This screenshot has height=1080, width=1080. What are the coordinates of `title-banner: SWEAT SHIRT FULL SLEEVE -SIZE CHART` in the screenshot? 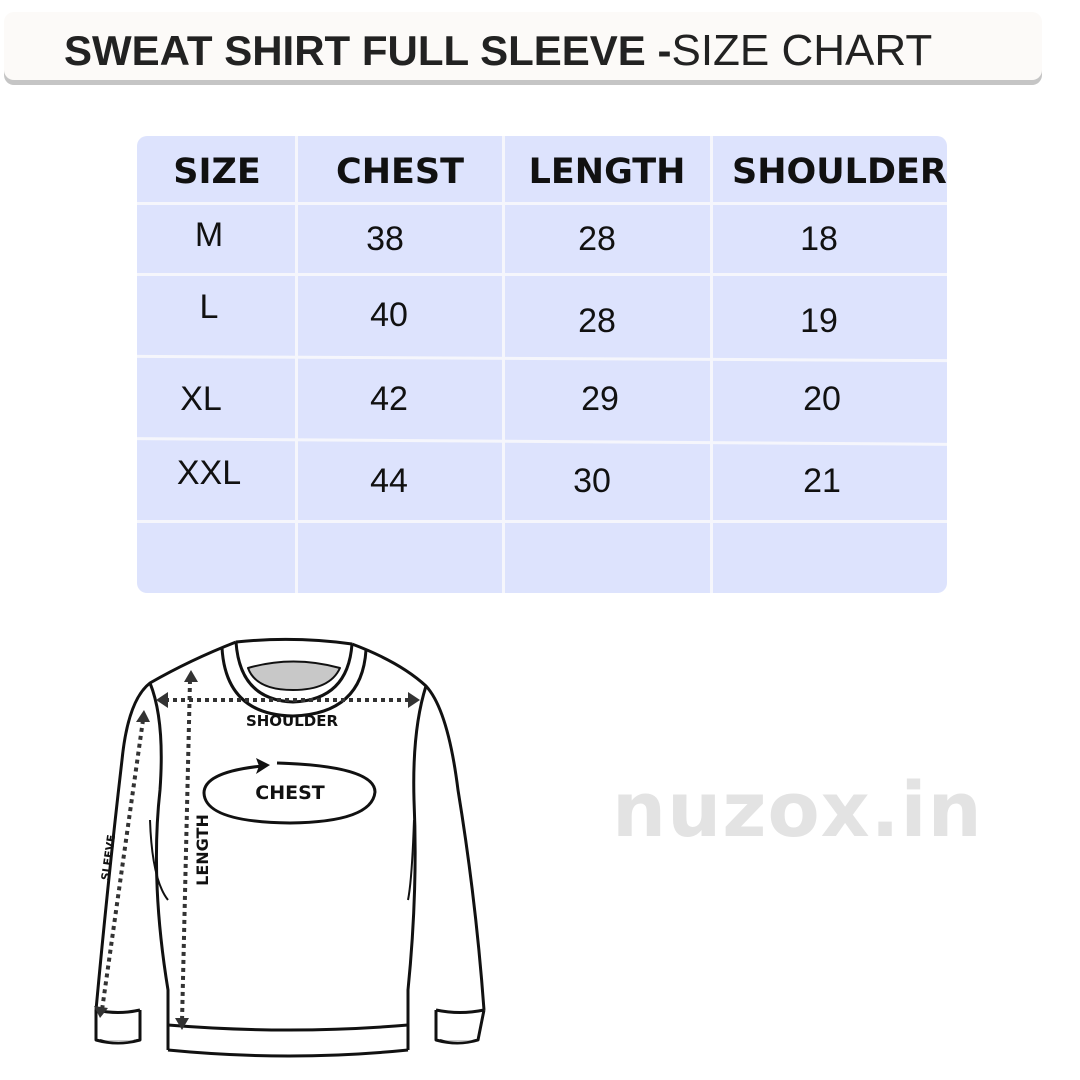 It's located at (523, 46).